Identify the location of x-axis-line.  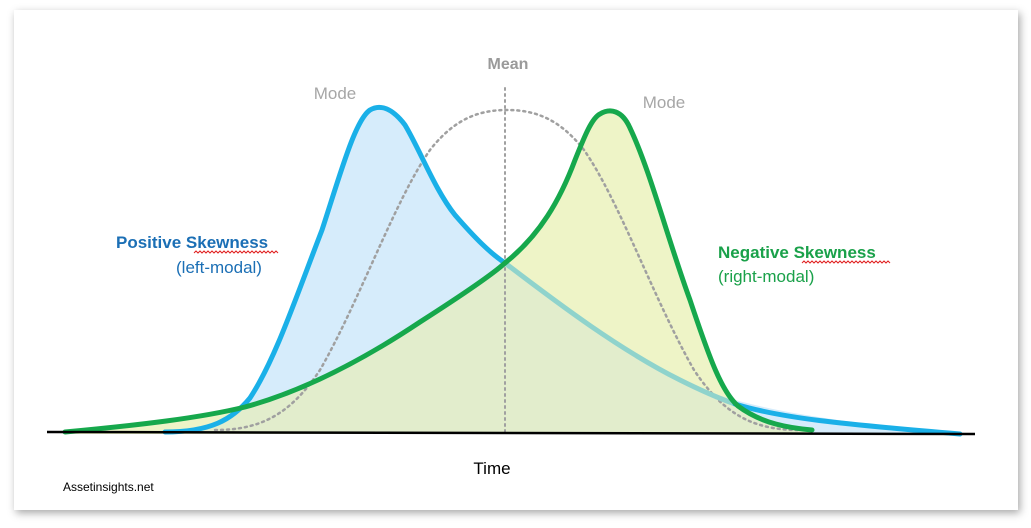
(511, 433).